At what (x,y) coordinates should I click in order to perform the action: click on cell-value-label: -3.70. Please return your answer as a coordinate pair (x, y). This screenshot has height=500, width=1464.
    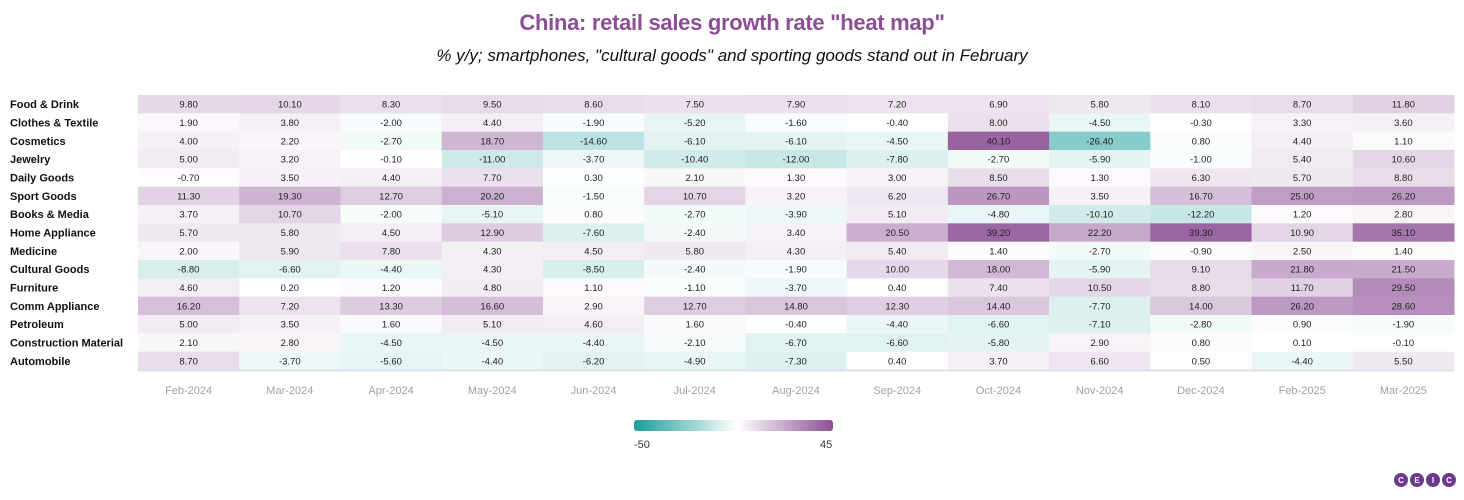
    Looking at the image, I should click on (796, 288).